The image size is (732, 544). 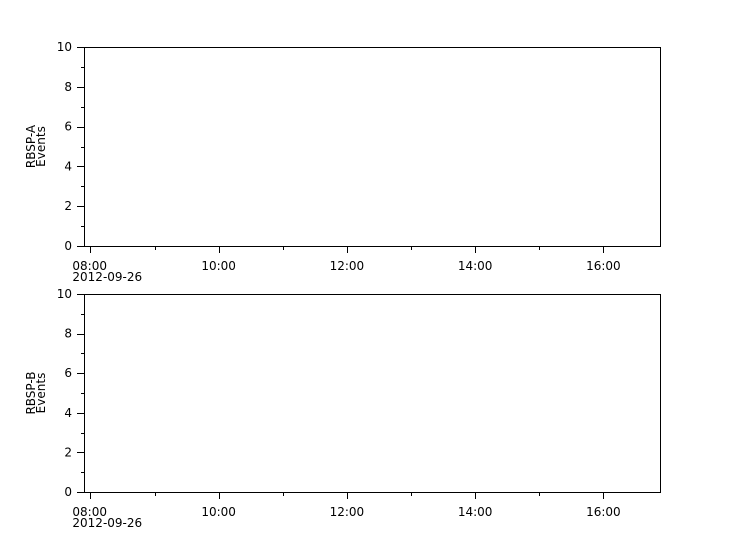 I want to click on y-axis-label: RBSP-A, so click(x=31, y=146).